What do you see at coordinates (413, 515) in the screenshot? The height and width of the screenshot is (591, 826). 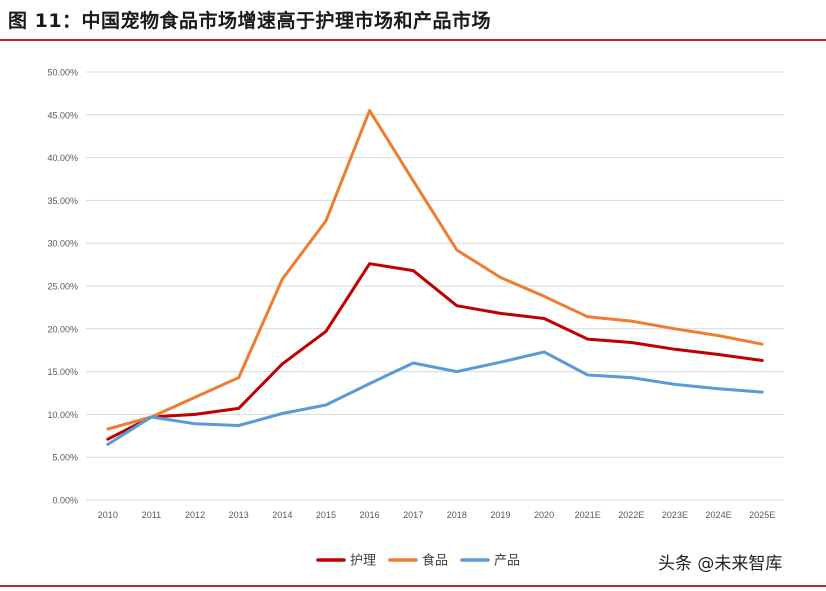 I see `x-tick-label: 2017` at bounding box center [413, 515].